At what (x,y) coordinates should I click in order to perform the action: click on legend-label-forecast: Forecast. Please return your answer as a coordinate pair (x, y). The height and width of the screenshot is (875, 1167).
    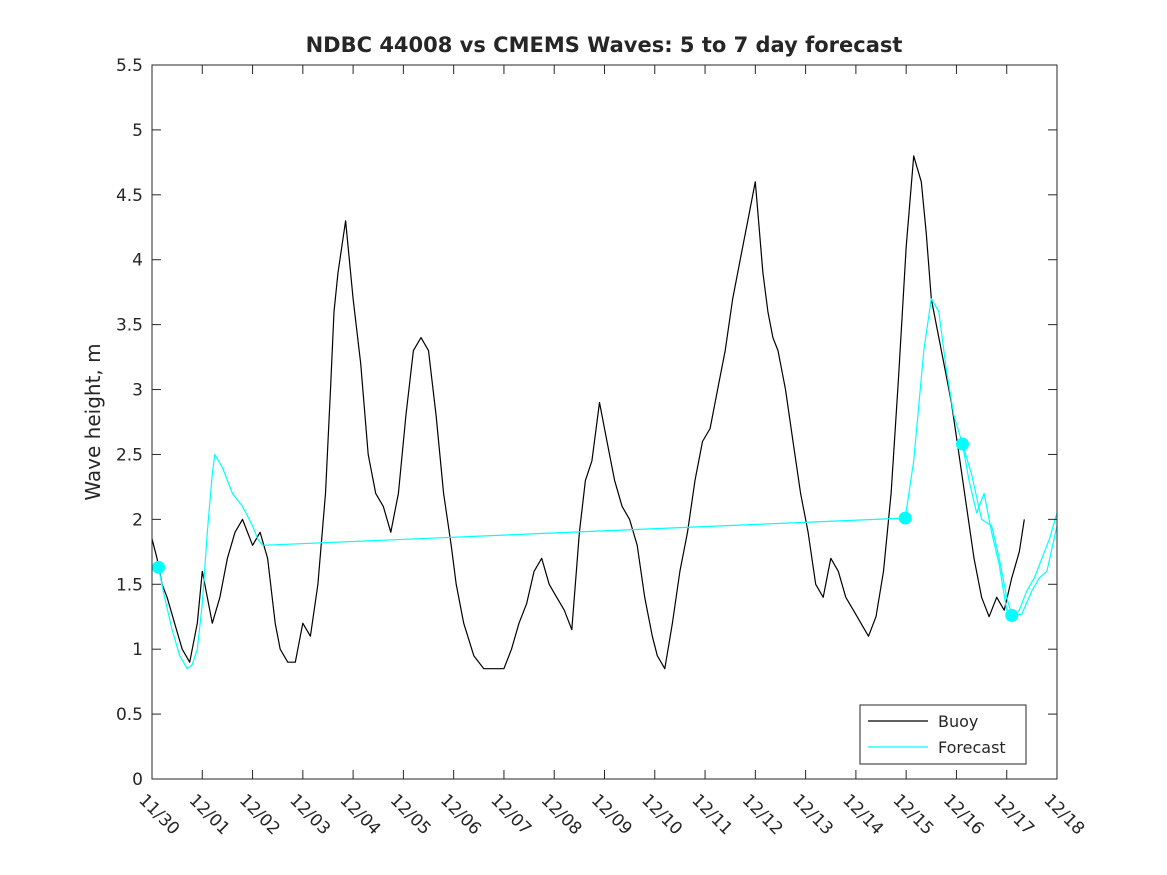
    Looking at the image, I should click on (972, 747).